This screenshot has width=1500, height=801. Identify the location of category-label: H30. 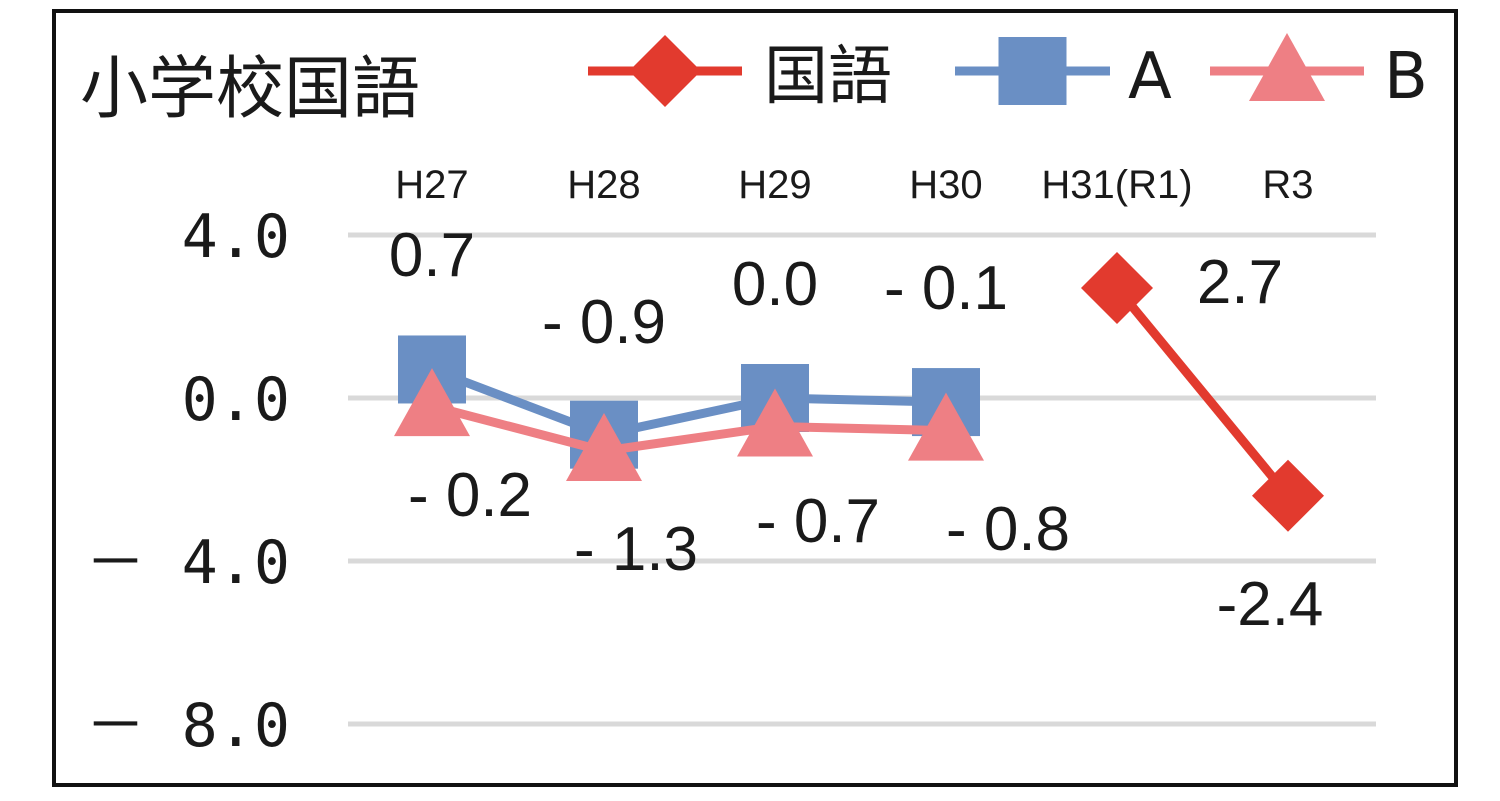
(945, 185).